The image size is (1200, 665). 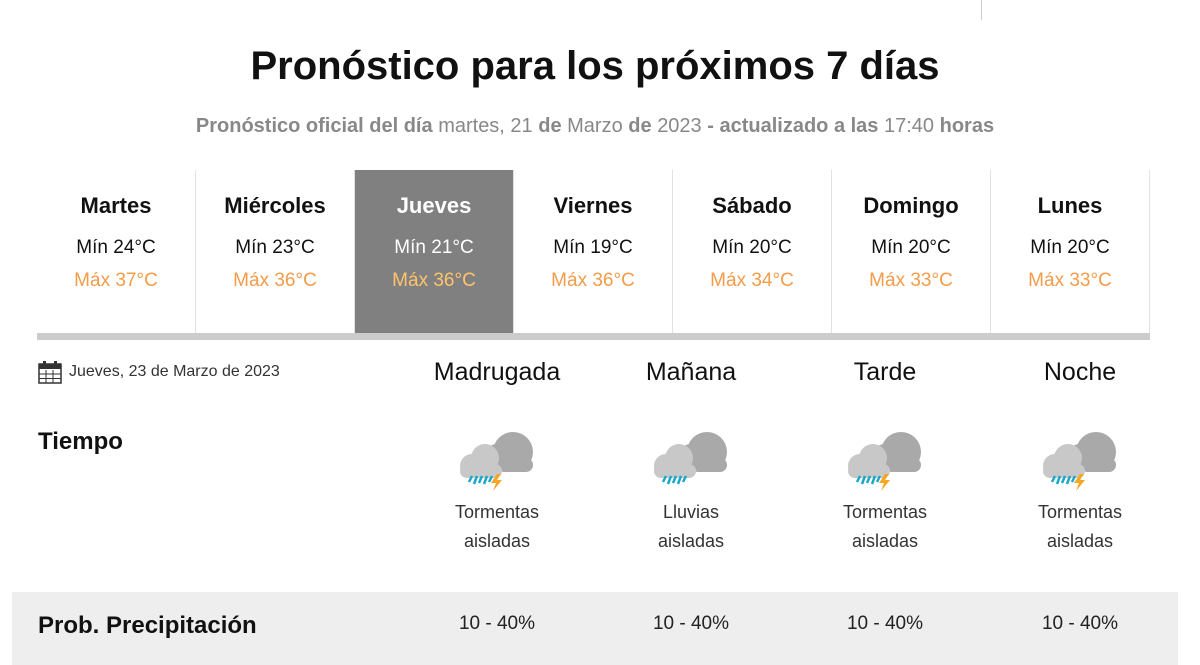 What do you see at coordinates (593, 247) in the screenshot?
I see `min-temp: Mín 19°C` at bounding box center [593, 247].